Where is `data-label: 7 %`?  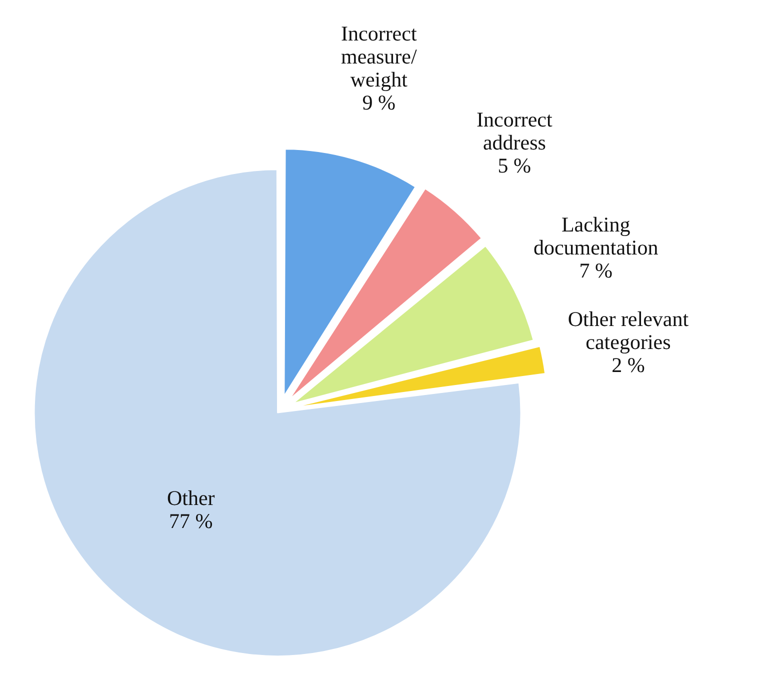 data-label: 7 % is located at coordinates (595, 270).